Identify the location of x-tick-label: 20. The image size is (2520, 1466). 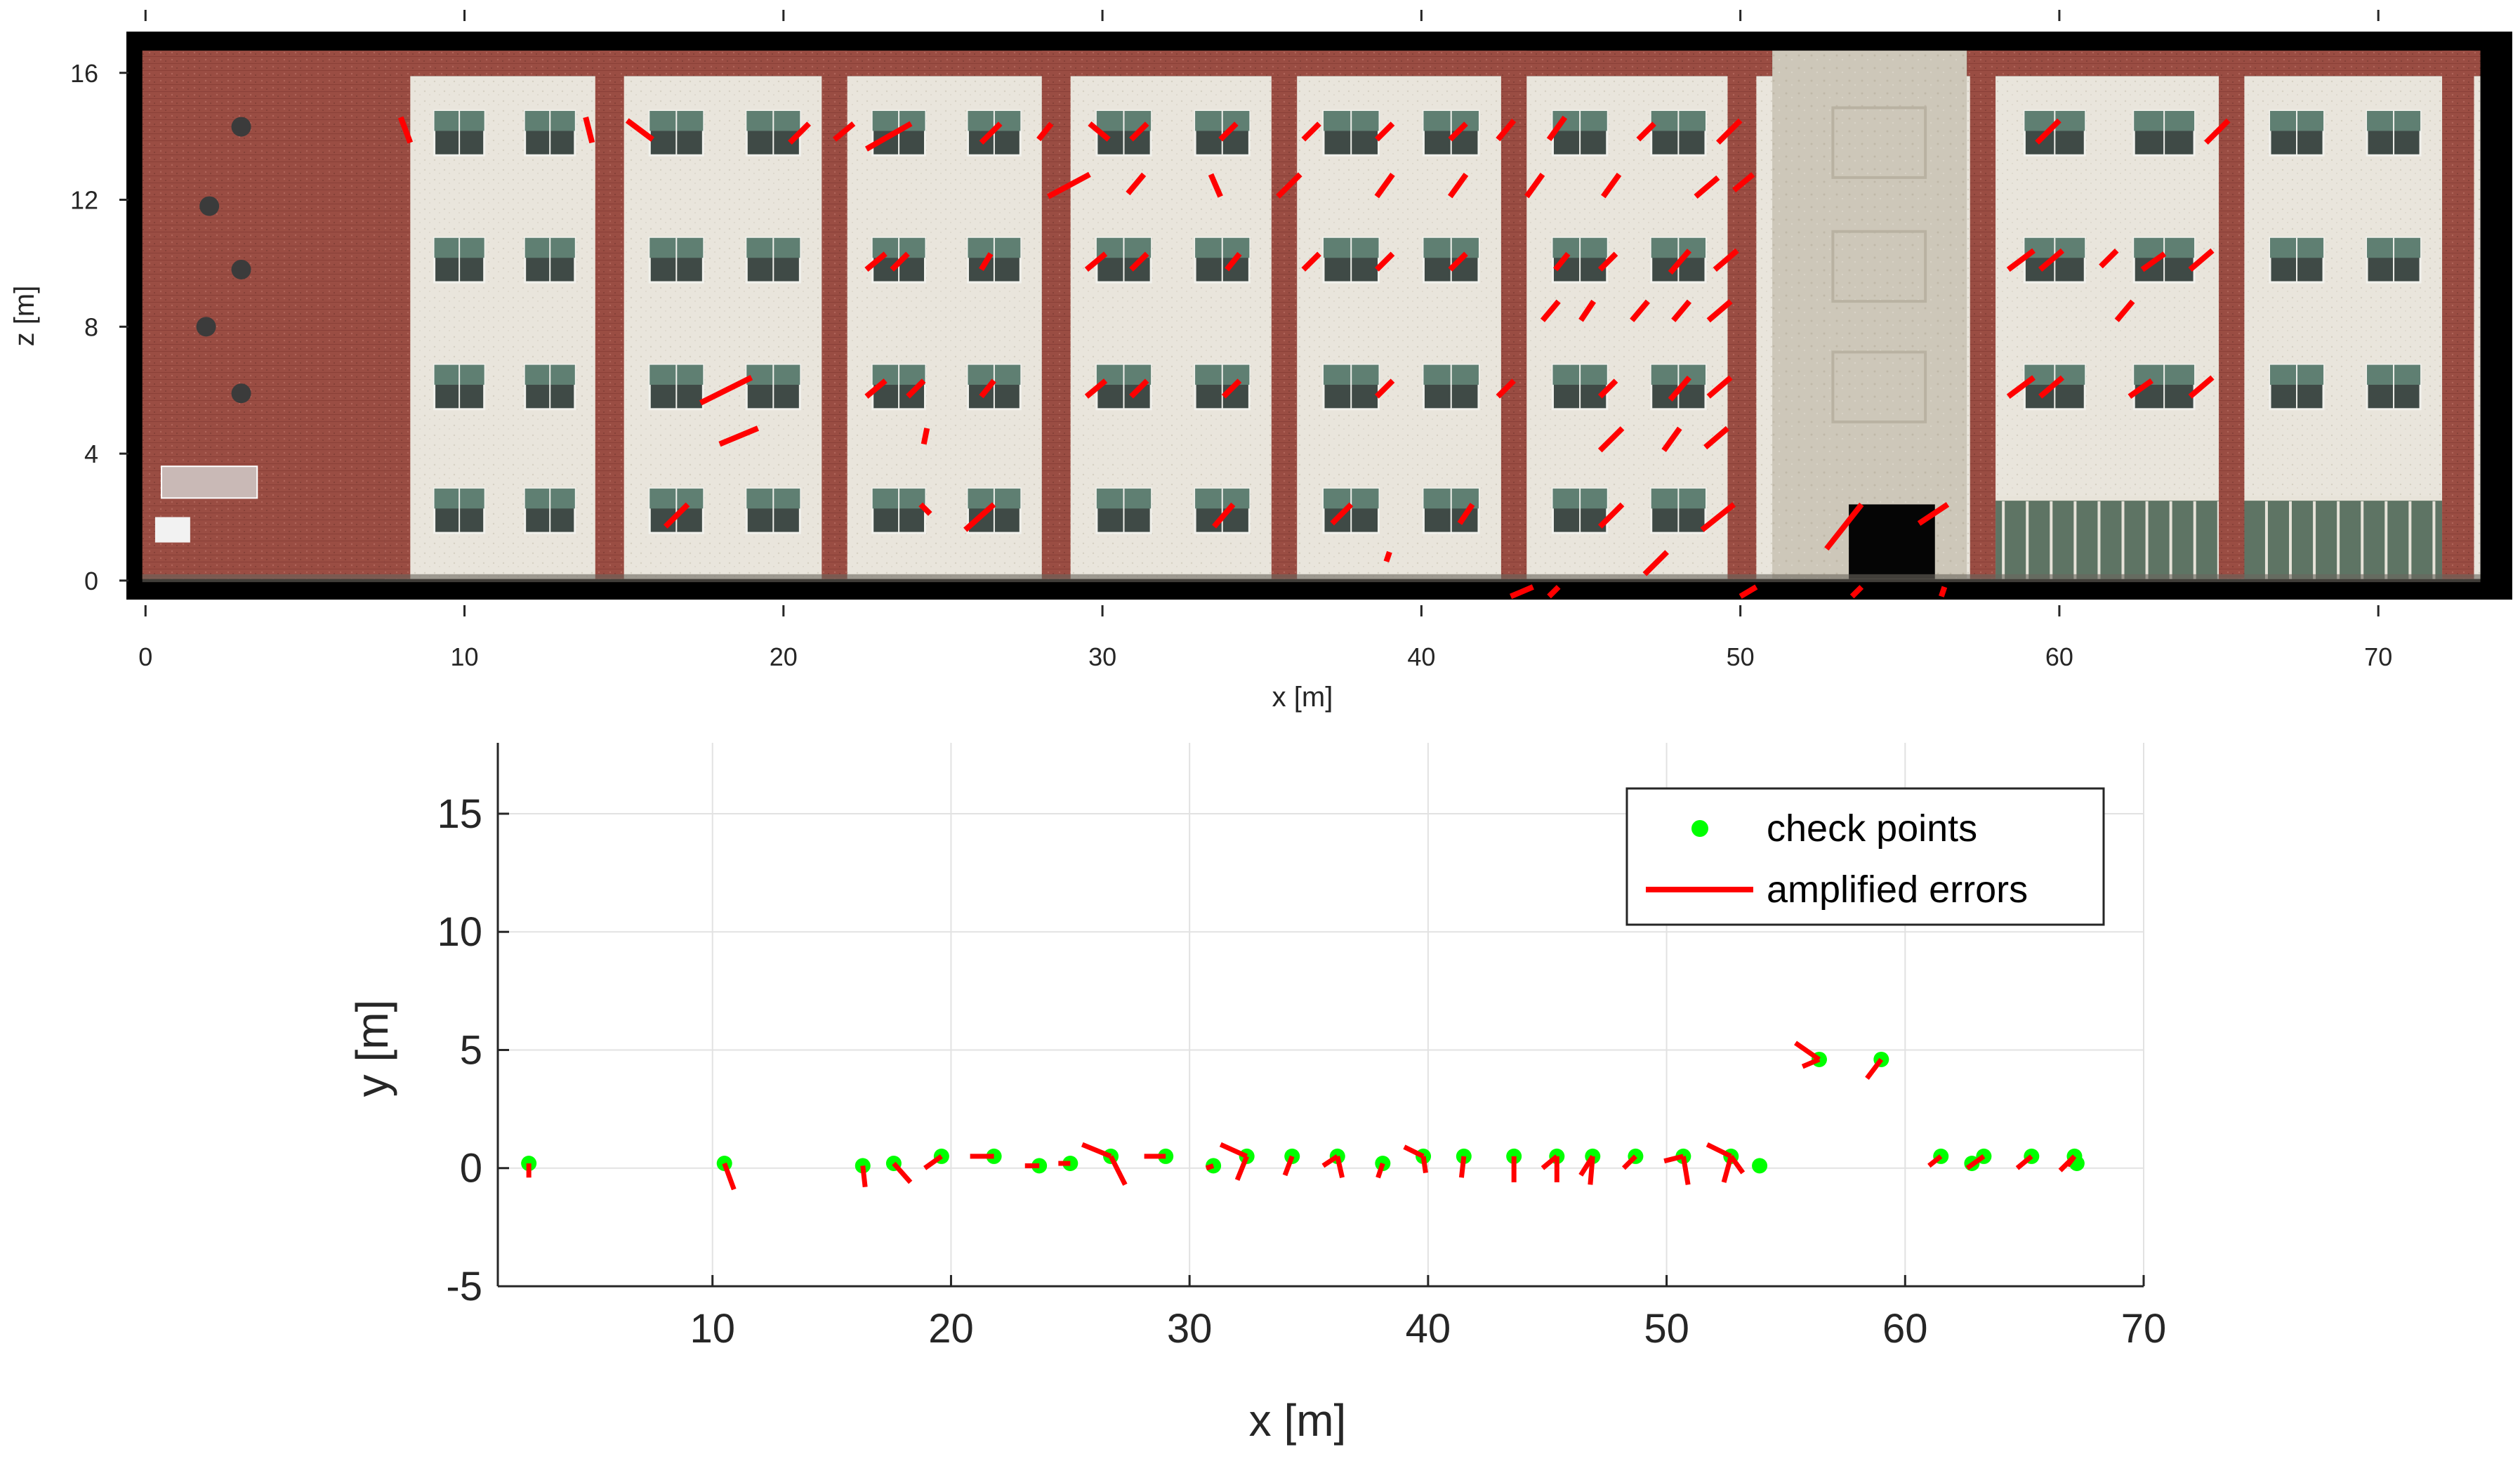
(784, 657).